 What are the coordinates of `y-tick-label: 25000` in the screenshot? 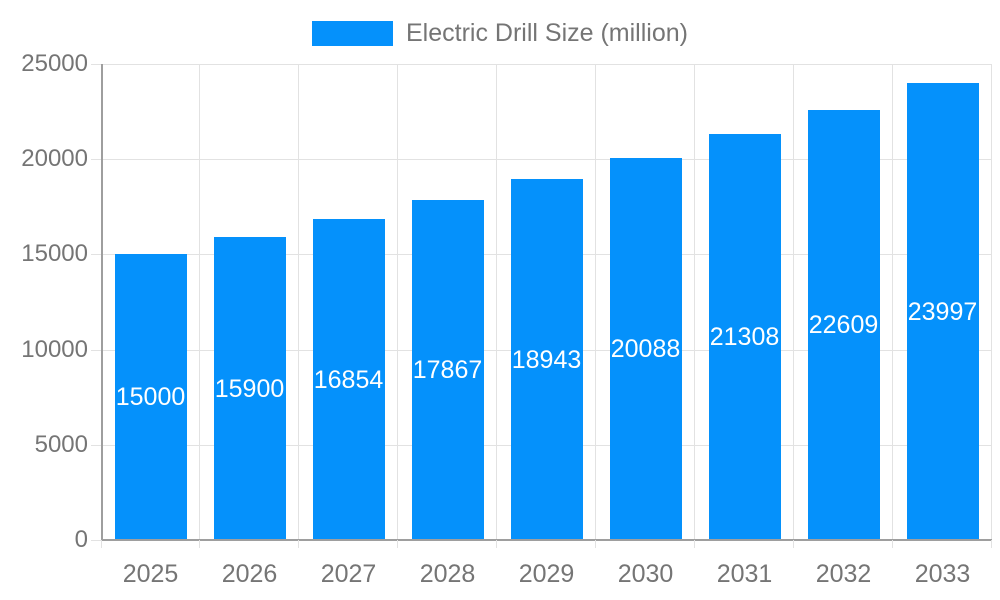 It's located at (54, 63).